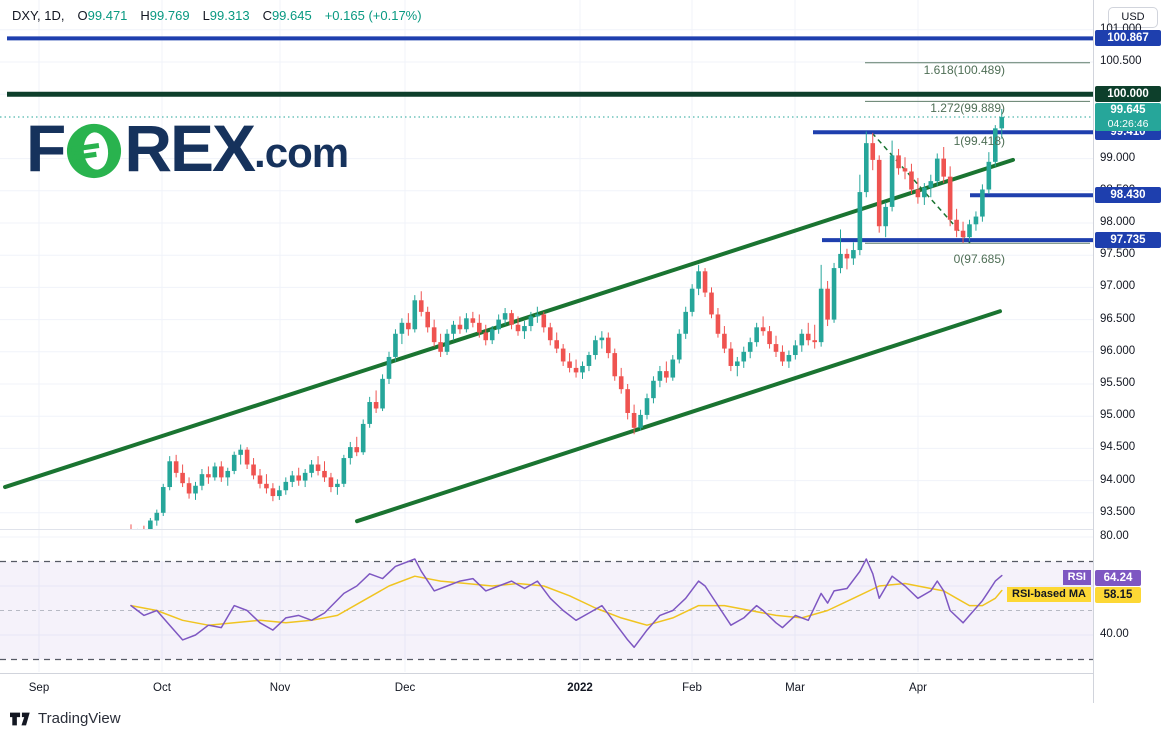  I want to click on axis-border, so click(1093, 351).